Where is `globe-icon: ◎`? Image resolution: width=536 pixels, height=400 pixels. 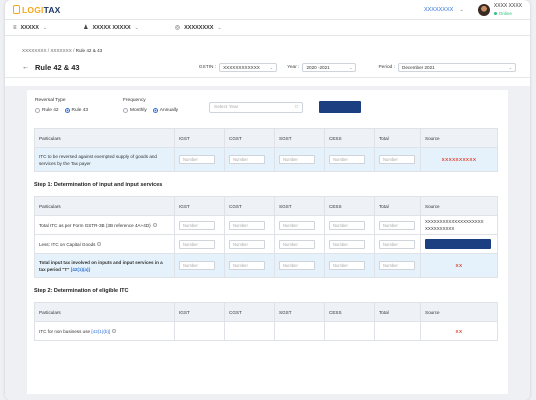 globe-icon: ◎ is located at coordinates (177, 28).